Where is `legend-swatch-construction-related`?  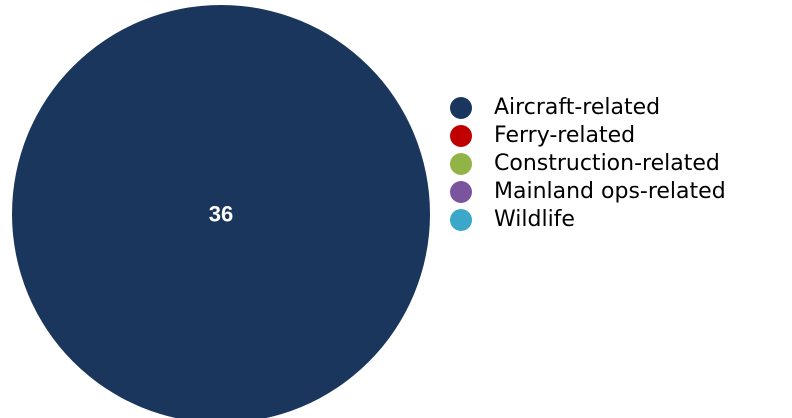 legend-swatch-construction-related is located at coordinates (461, 164).